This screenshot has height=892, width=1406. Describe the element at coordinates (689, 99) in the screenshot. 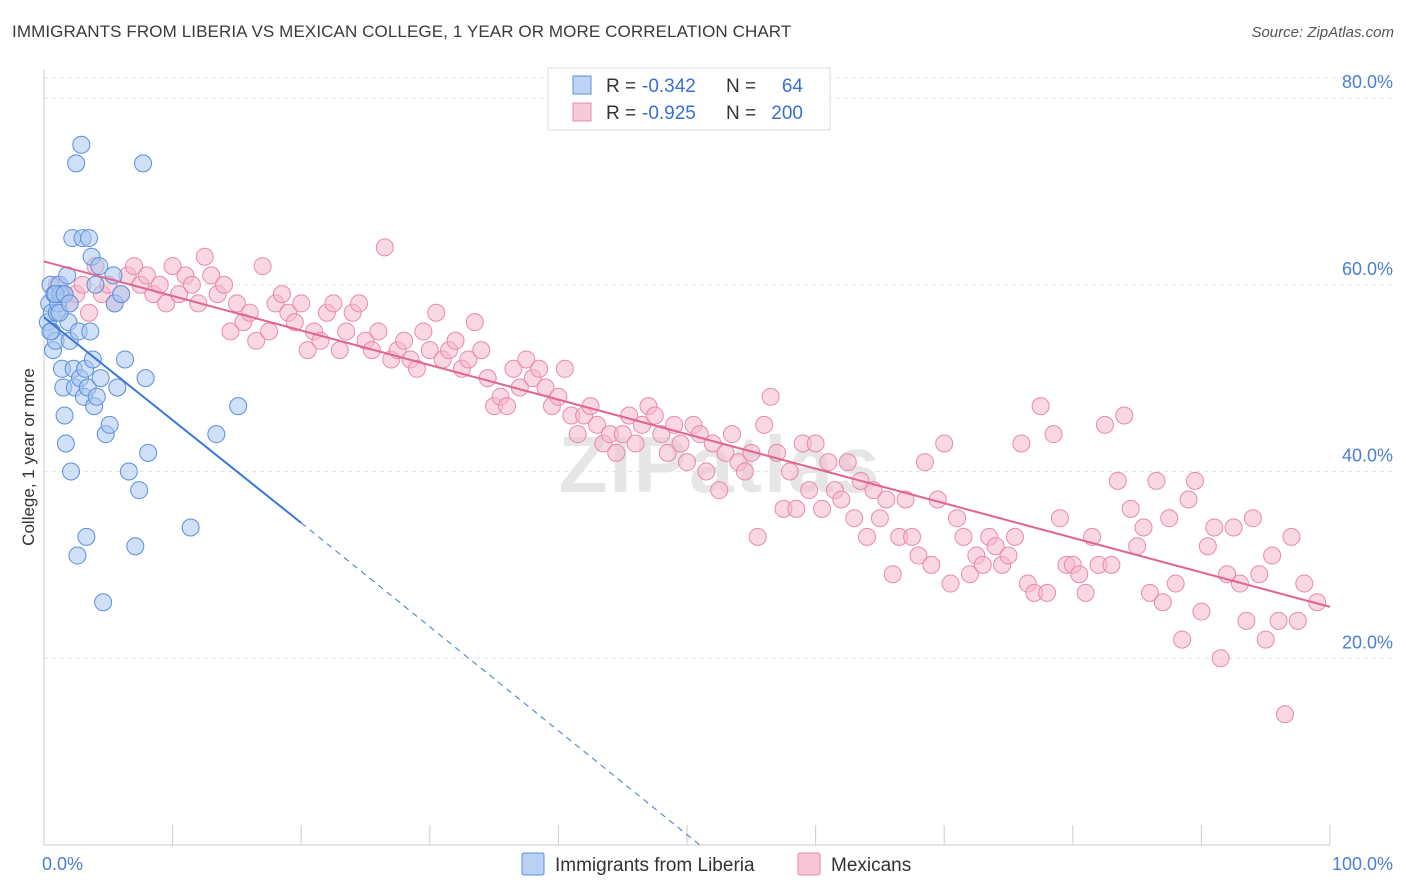

I see `correlation-legend: R = -0.342 N = 64 R = -0.925 N = 200` at that location.